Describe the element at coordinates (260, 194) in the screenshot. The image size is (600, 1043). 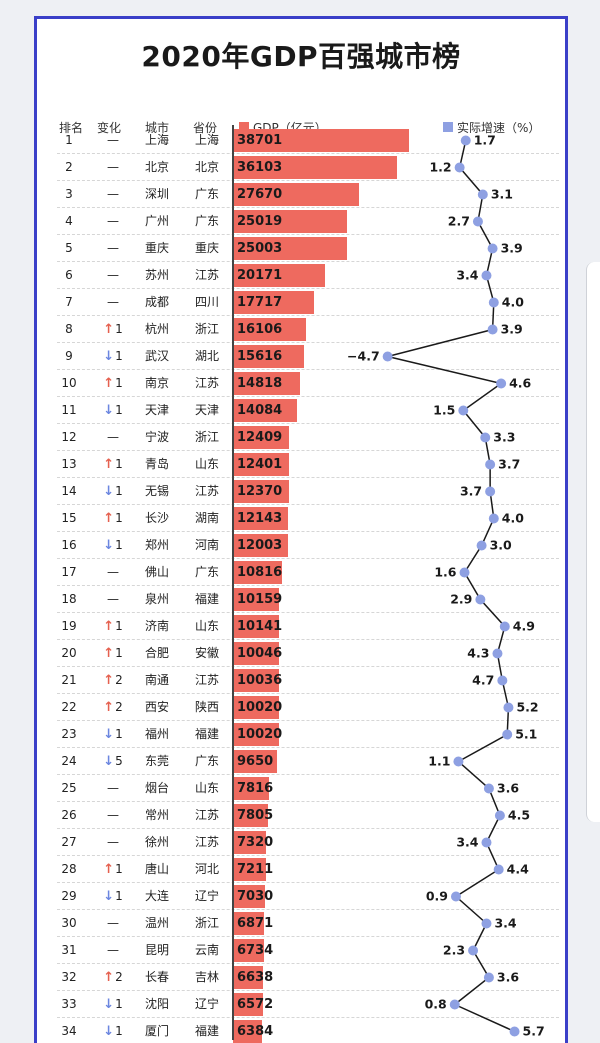
I see `gdp-value: 27670` at that location.